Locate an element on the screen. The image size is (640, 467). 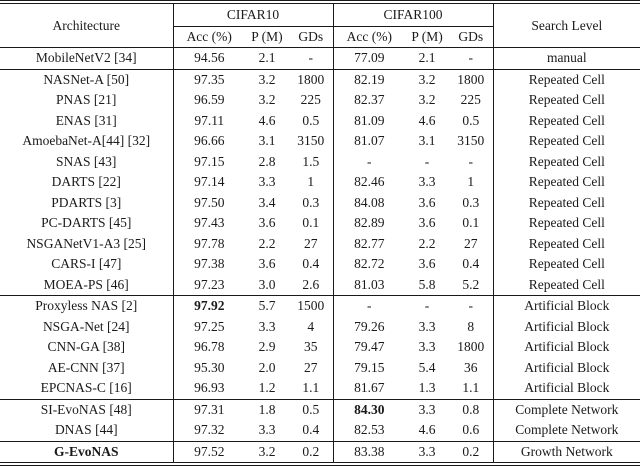
top-double-rule is located at coordinates (320, 2).